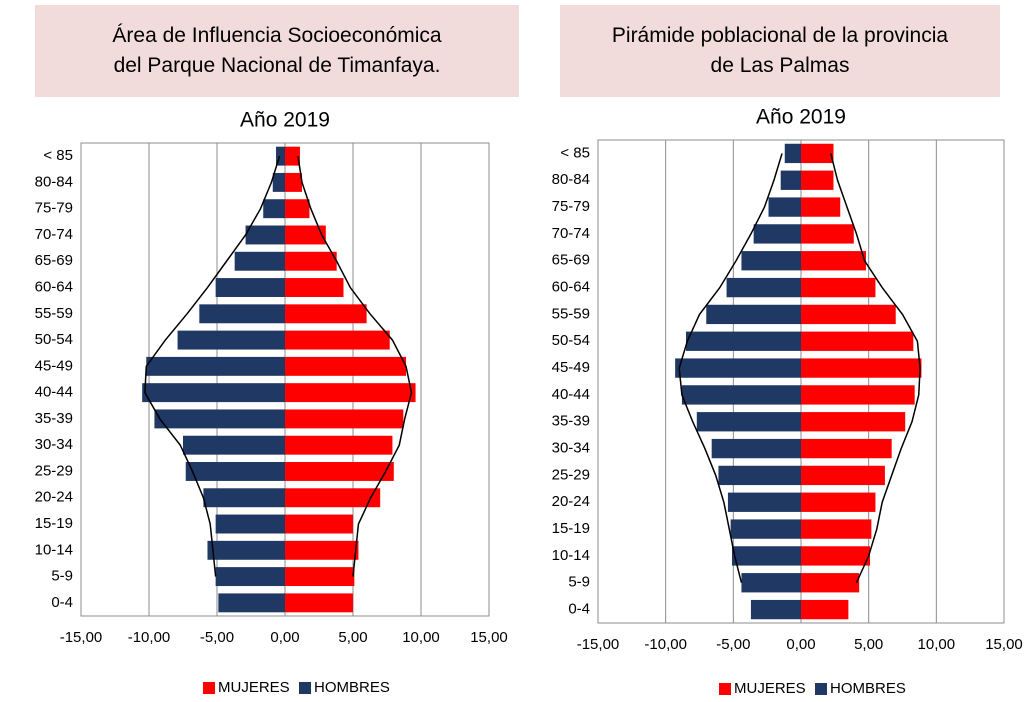  What do you see at coordinates (800, 644) in the screenshot?
I see `x-tick-label: 0,00` at bounding box center [800, 644].